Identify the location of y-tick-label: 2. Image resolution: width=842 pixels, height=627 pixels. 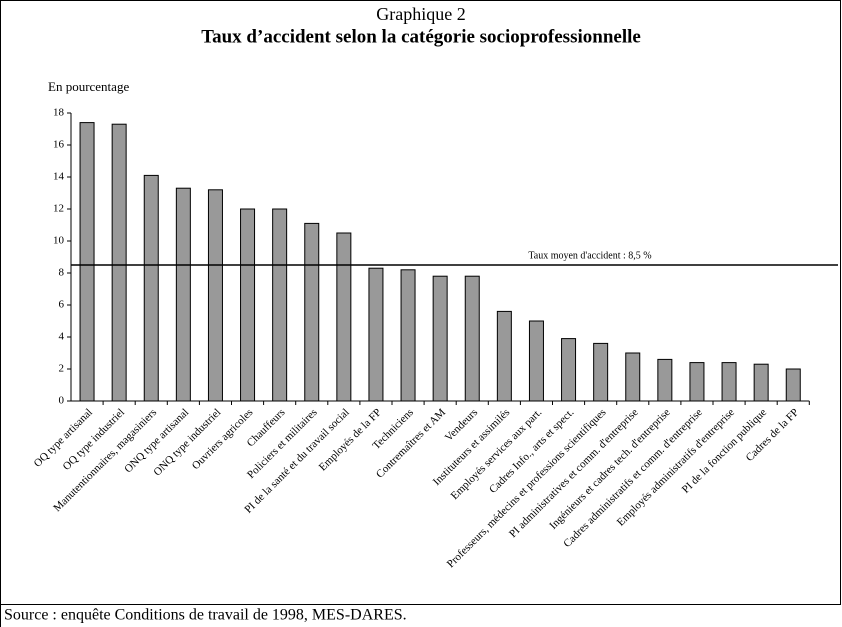
(62, 369).